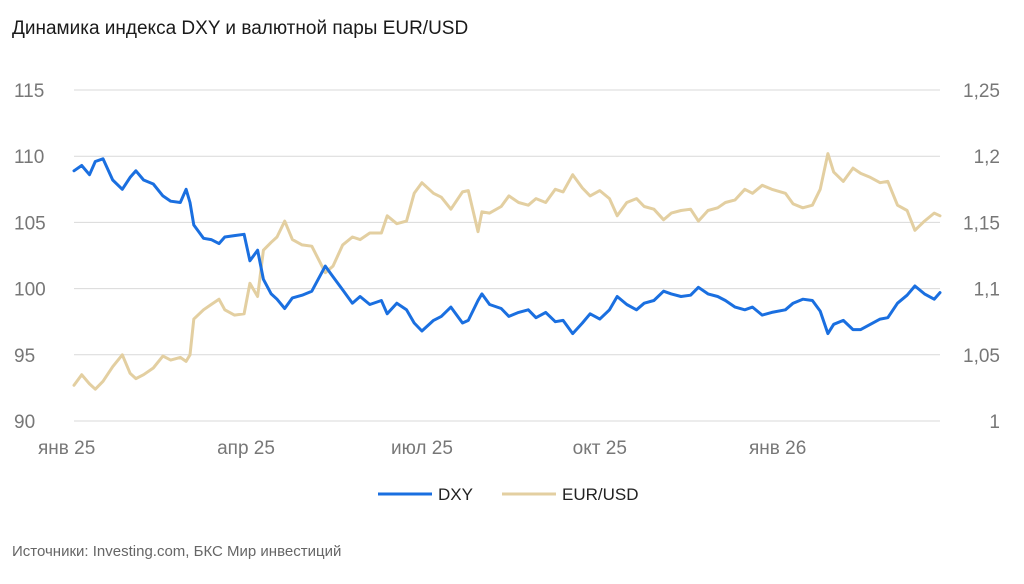 This screenshot has width=1024, height=584. What do you see at coordinates (66, 448) in the screenshot?
I see `x-tick-label: янв 25` at bounding box center [66, 448].